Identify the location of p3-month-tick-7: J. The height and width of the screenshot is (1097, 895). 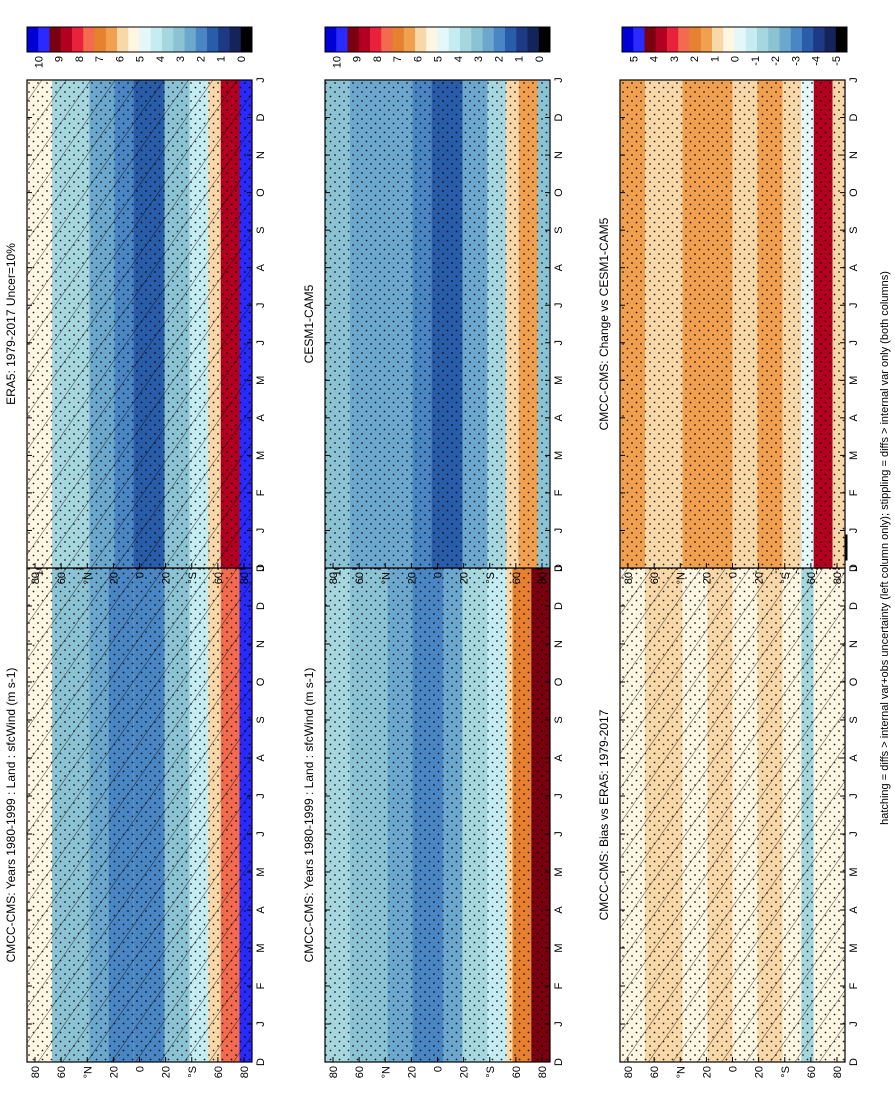
(261, 305).